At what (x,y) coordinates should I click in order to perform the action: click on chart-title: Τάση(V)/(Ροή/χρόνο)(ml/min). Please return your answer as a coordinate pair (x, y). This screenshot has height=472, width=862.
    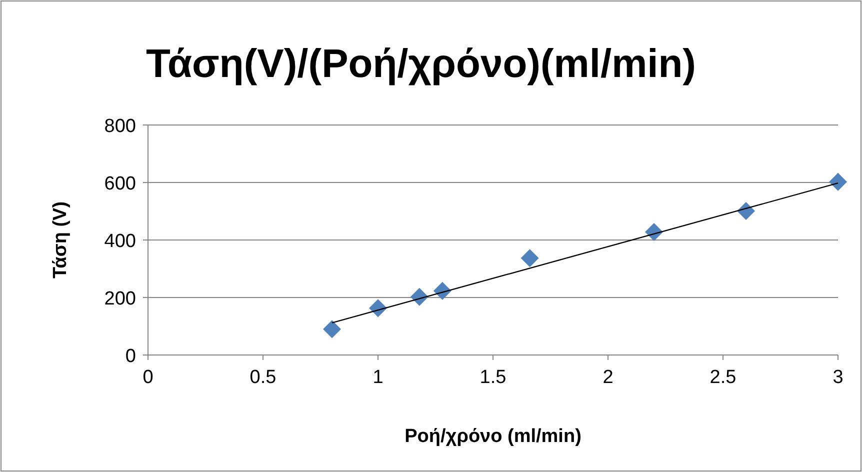
    Looking at the image, I should click on (421, 64).